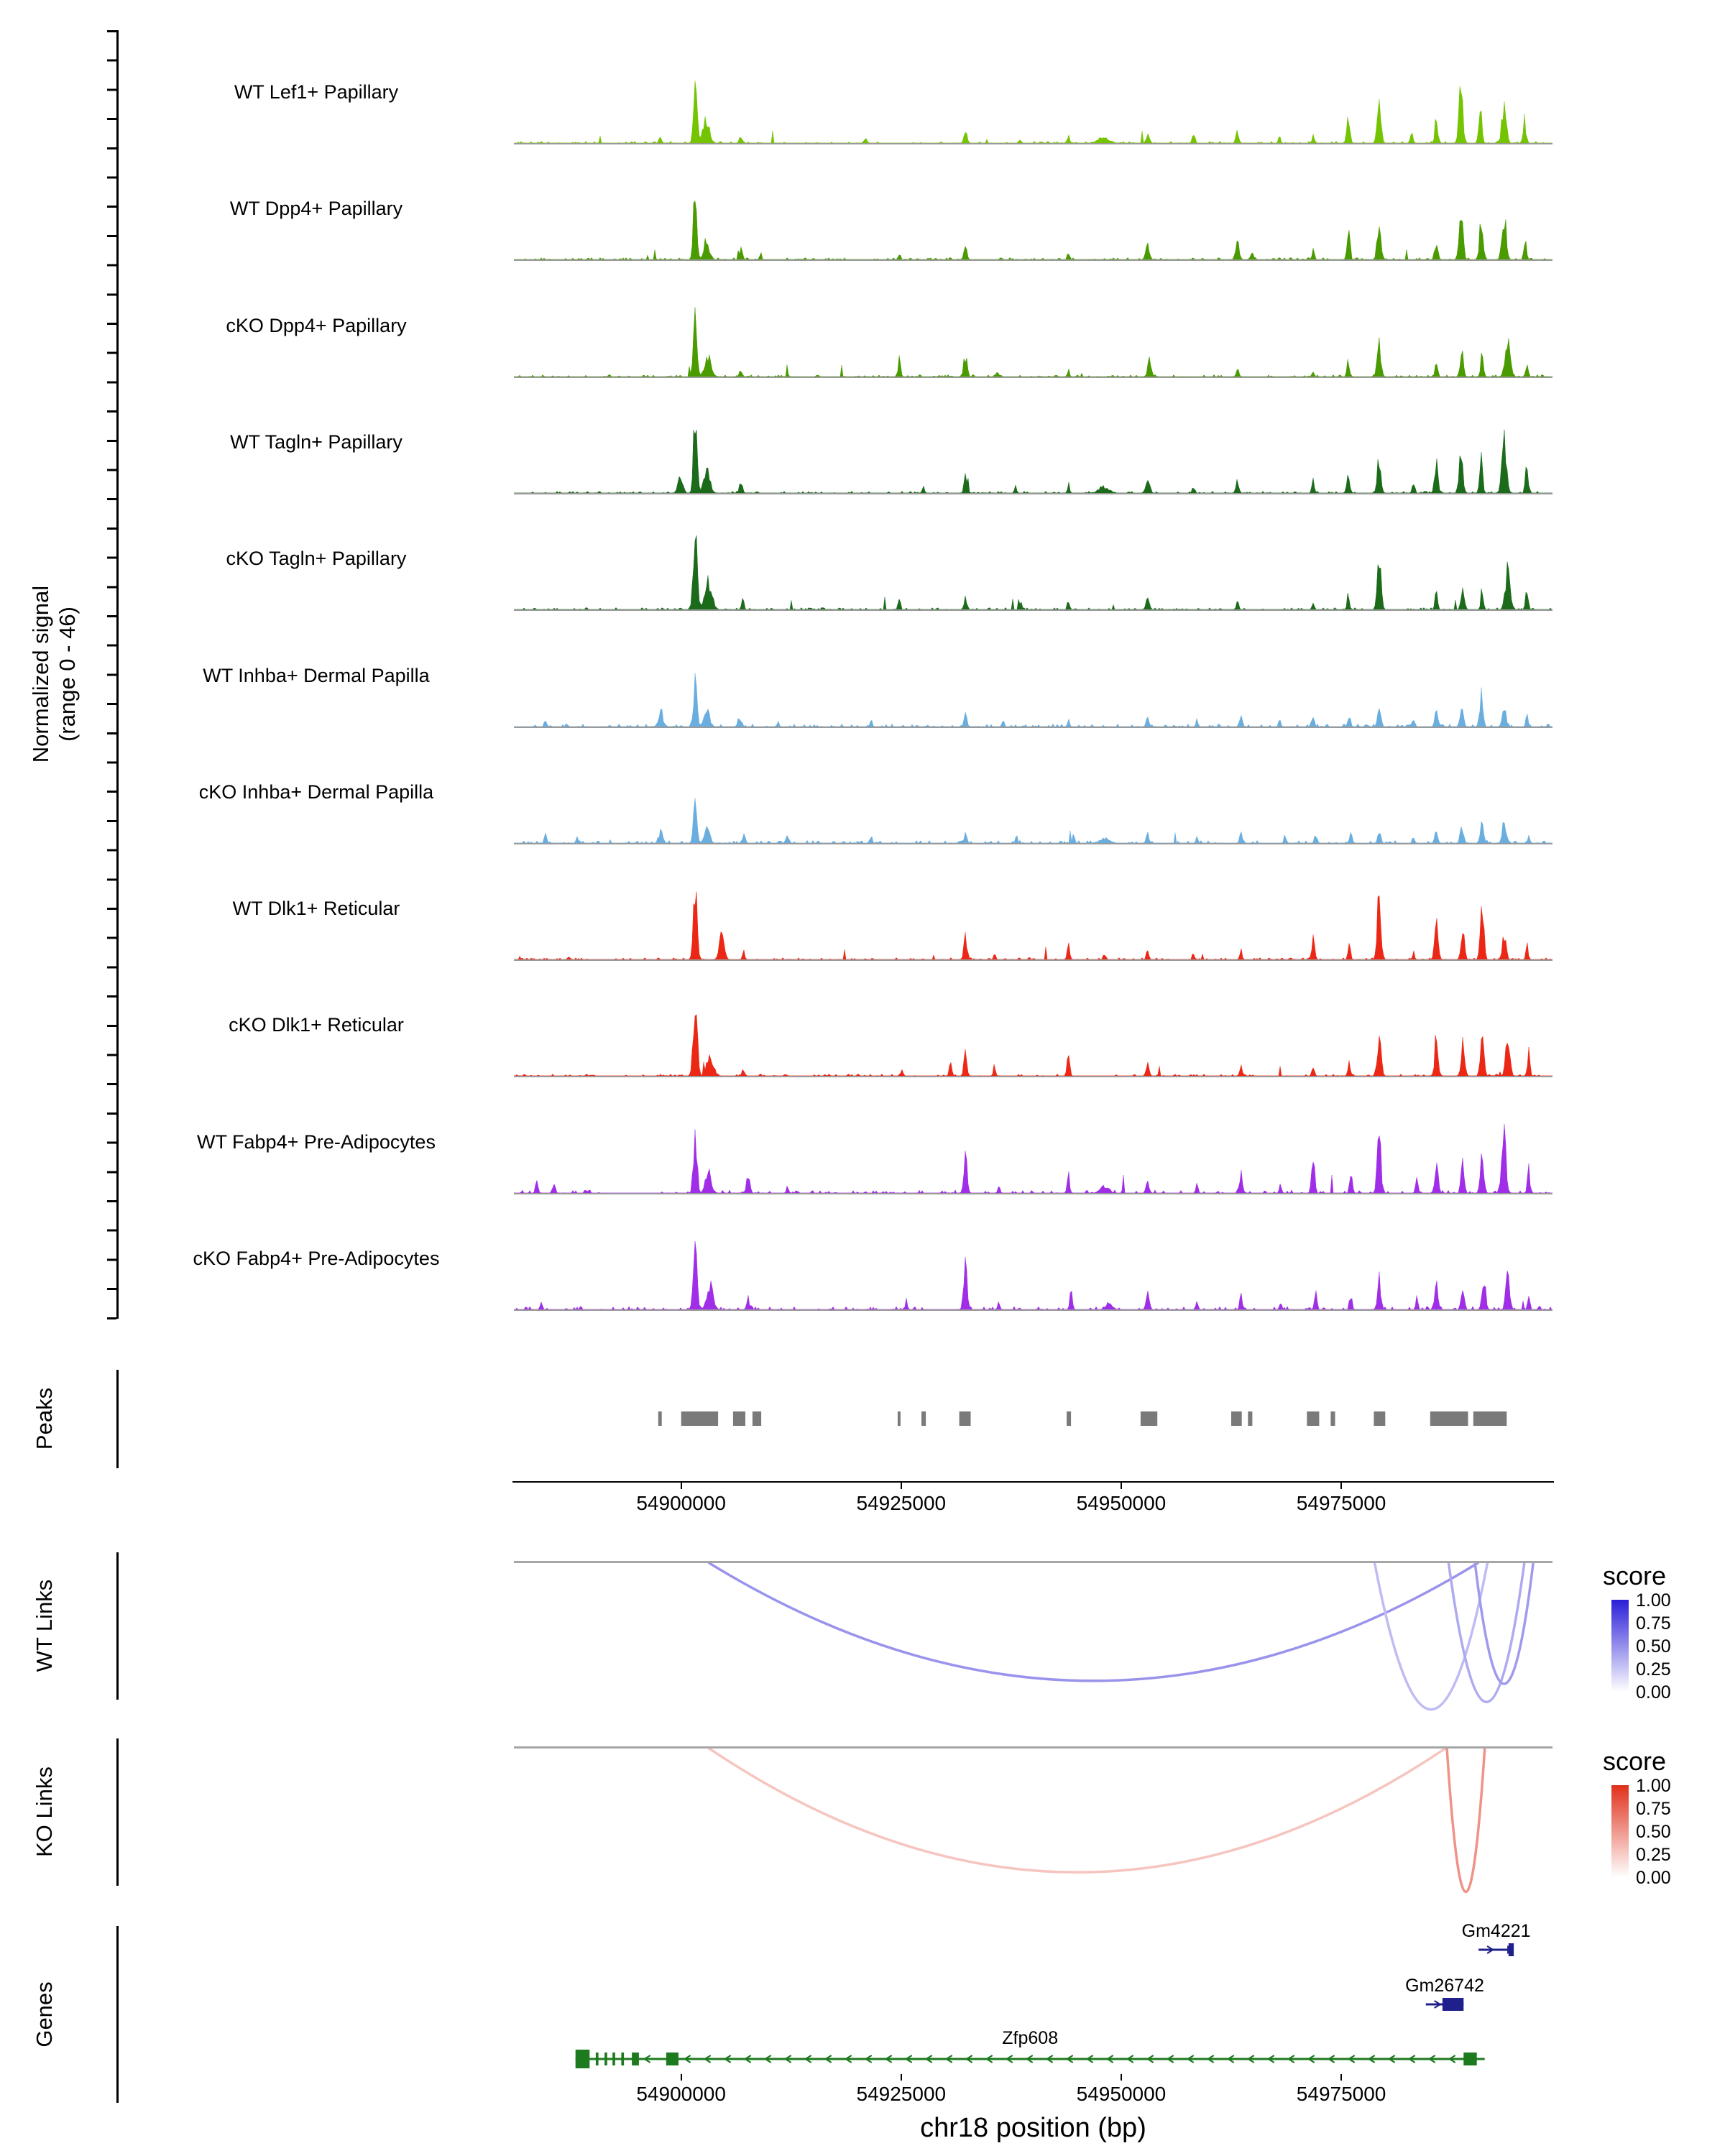 The width and height of the screenshot is (1725, 2156). What do you see at coordinates (1653, 1692) in the screenshot?
I see `wt-legend-tick: 0.00` at bounding box center [1653, 1692].